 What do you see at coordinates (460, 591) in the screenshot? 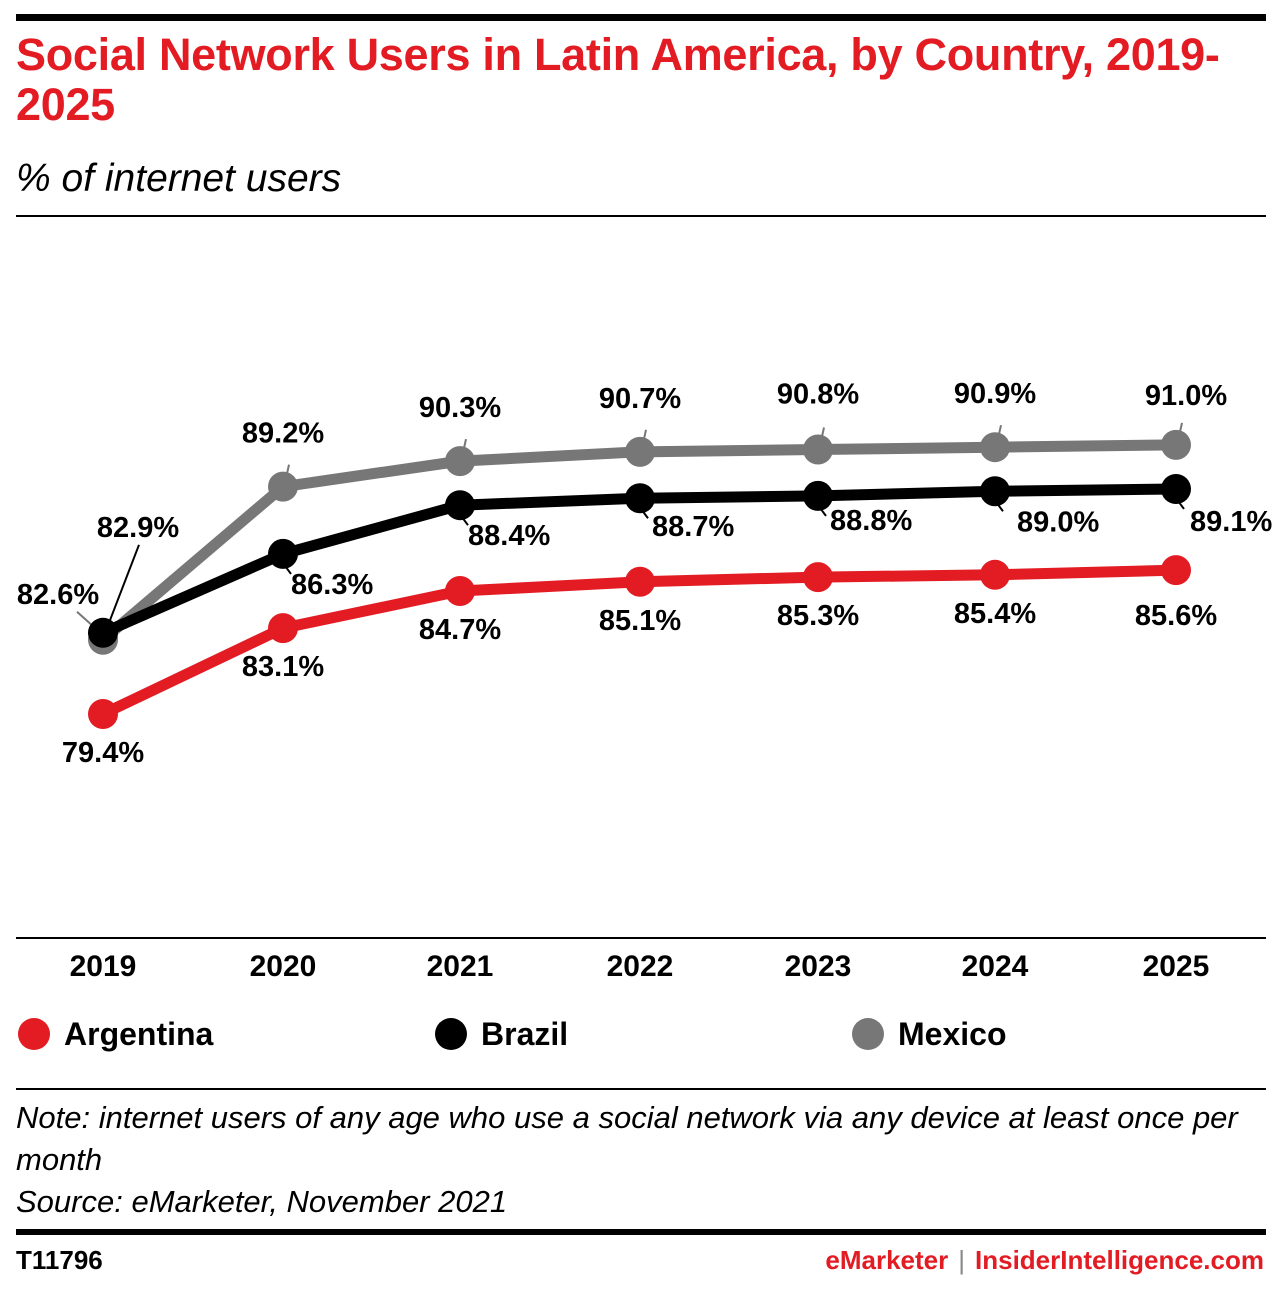
I see `data-point-argentina-2021` at bounding box center [460, 591].